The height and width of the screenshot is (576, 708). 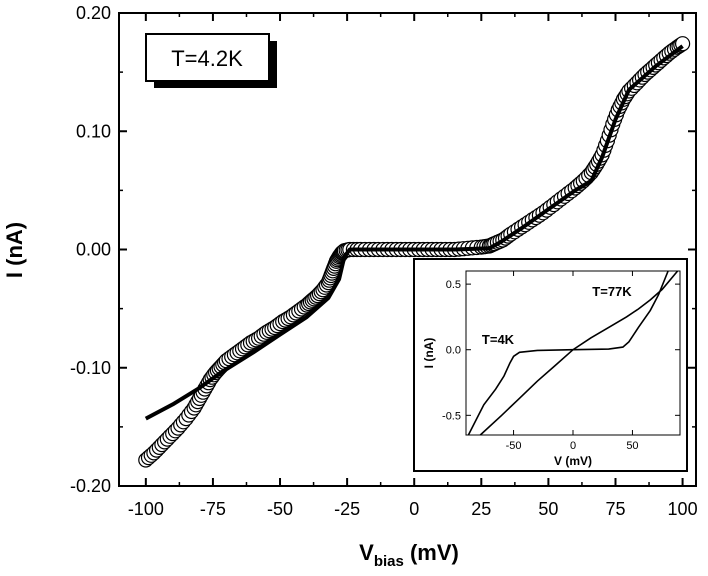 What do you see at coordinates (683, 509) in the screenshot?
I see `x-tick-label: 100` at bounding box center [683, 509].